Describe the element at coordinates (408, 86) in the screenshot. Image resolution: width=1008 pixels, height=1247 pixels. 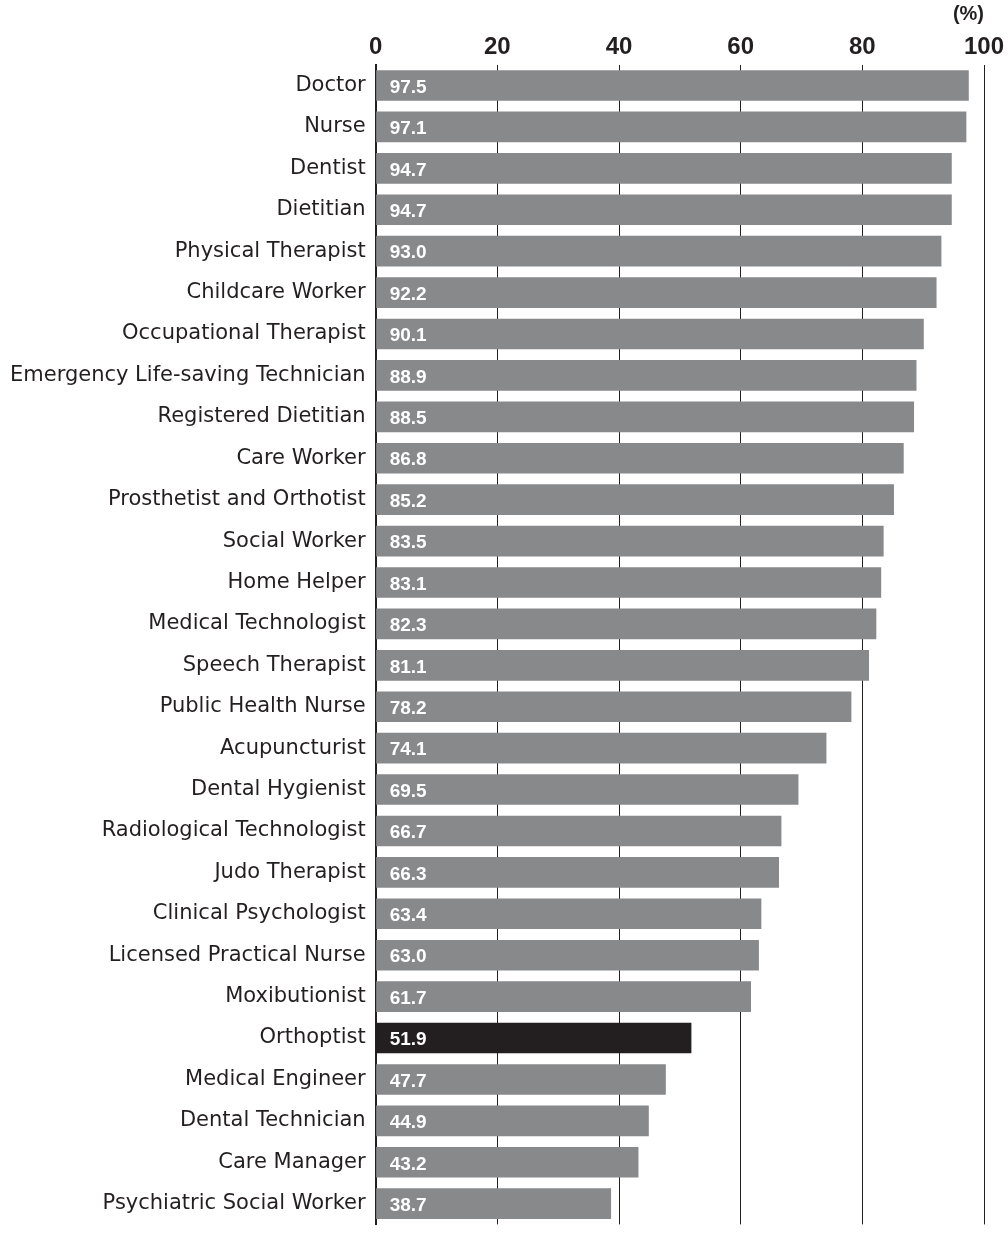
I see `data-label: 97.5` at that location.